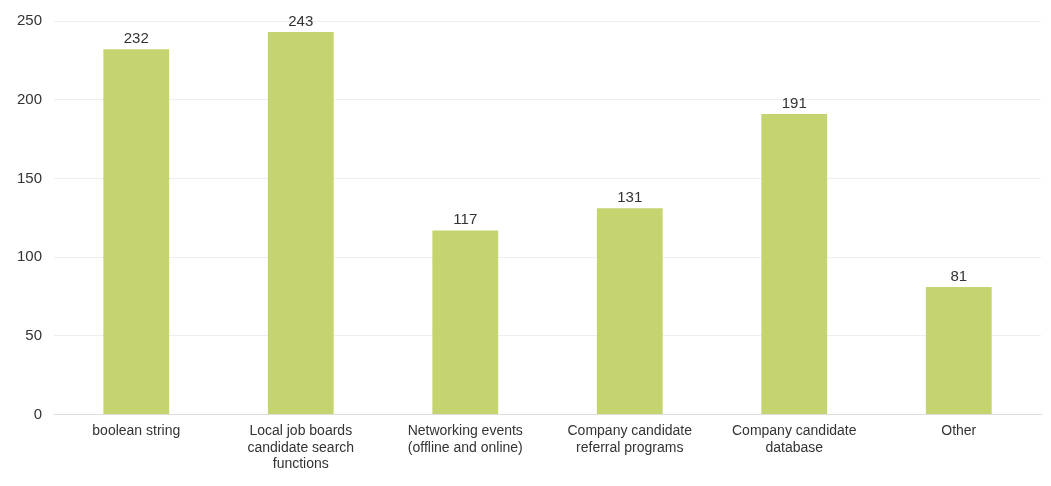  I want to click on x-tick-label: Local job boards candidate search functions, so click(301, 446).